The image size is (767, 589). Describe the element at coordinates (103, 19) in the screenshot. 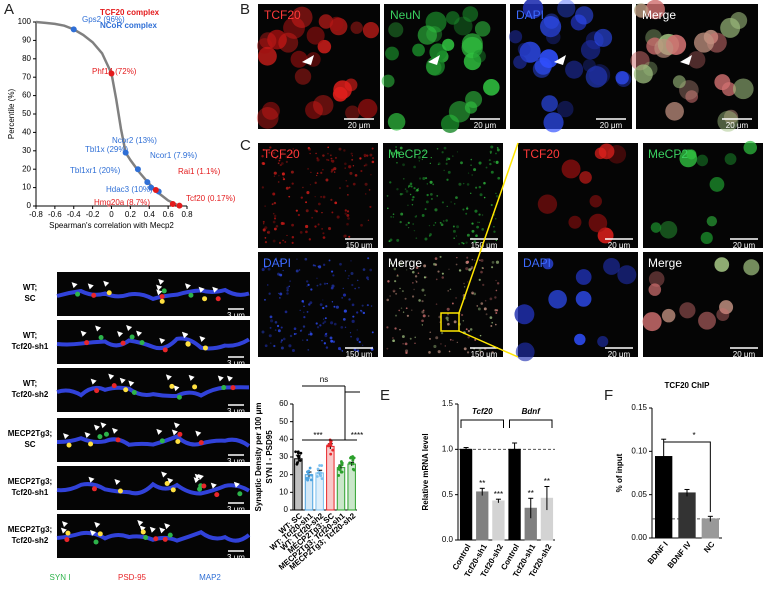

I see `point-label: Gps2 (96%)` at that location.